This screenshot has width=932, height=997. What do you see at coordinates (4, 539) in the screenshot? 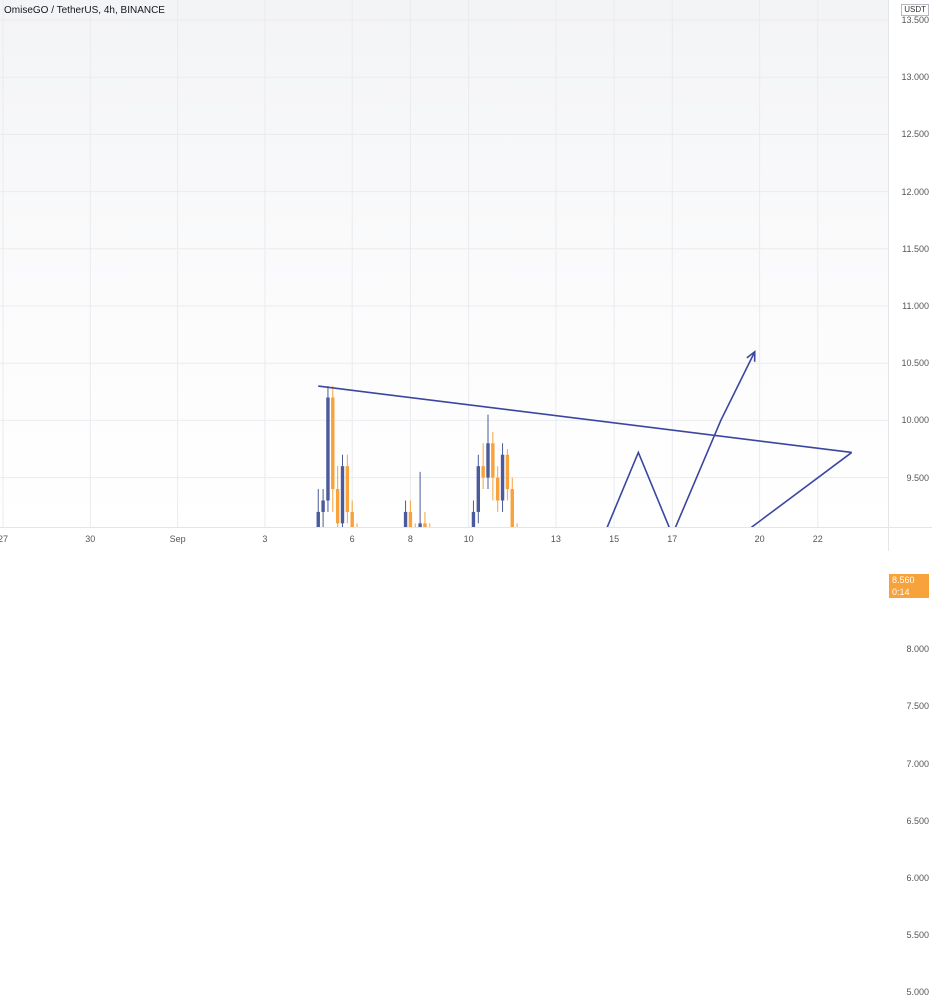
I see `time-tick-label: 27` at bounding box center [4, 539].